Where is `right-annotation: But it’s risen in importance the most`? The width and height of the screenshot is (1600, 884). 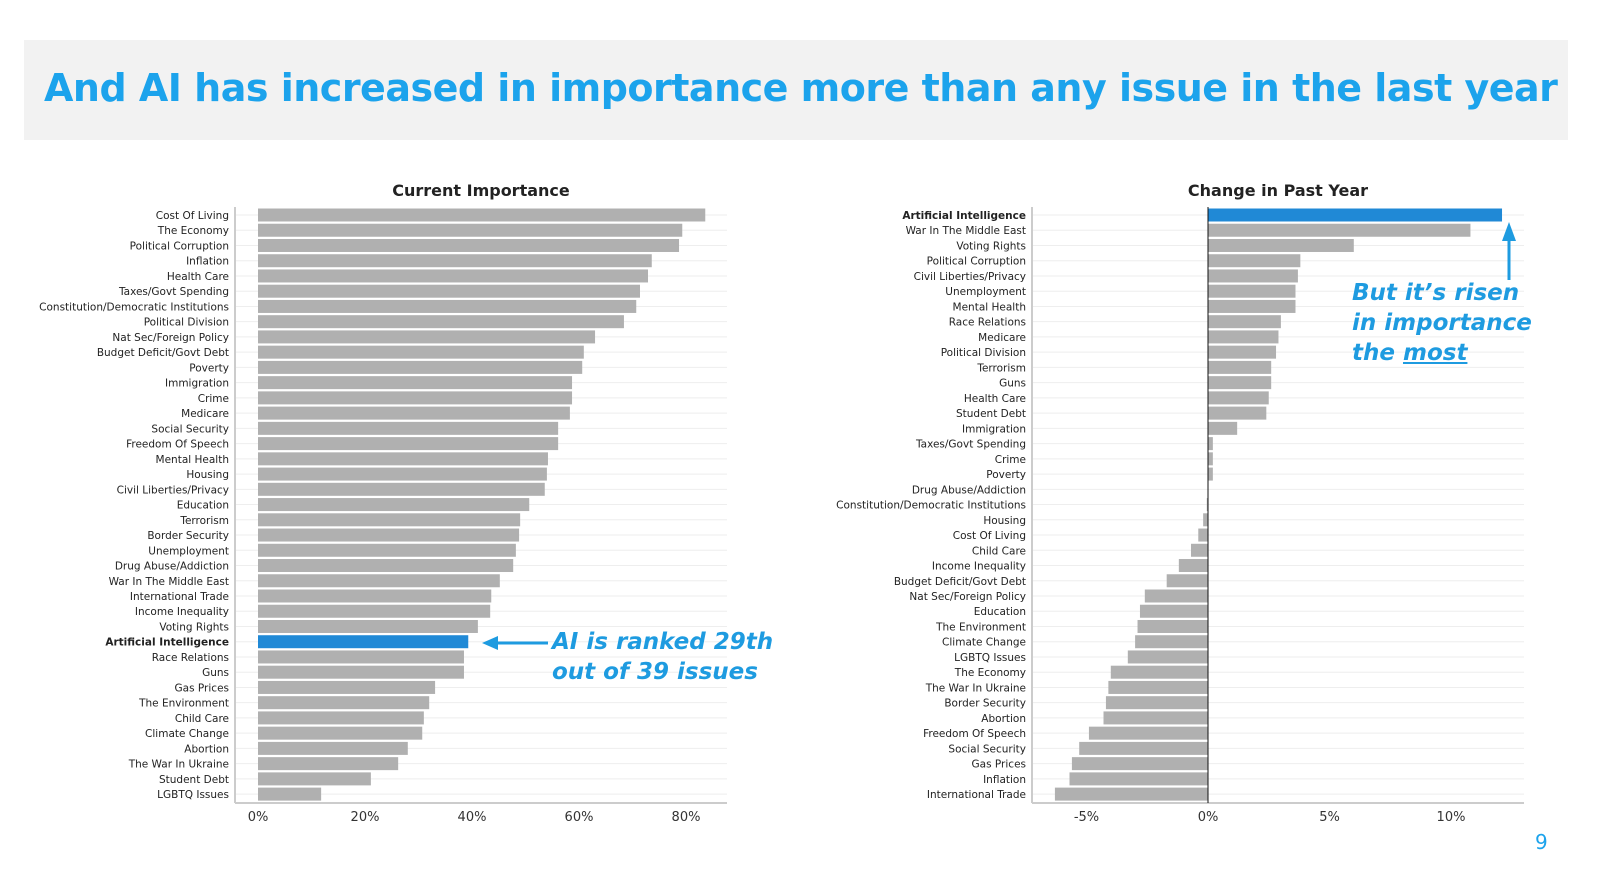 right-annotation: But it’s risen in importance the most is located at coordinates (1442, 323).